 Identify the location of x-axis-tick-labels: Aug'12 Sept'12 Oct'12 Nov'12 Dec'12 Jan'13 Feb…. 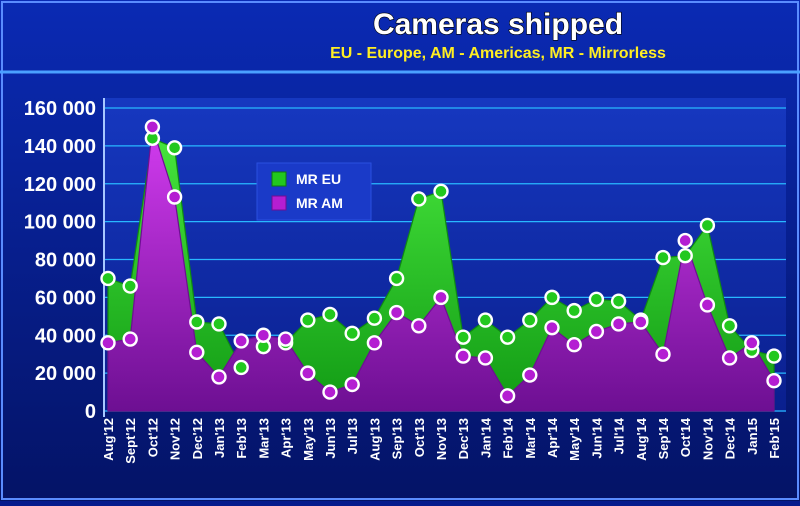
(441, 440).